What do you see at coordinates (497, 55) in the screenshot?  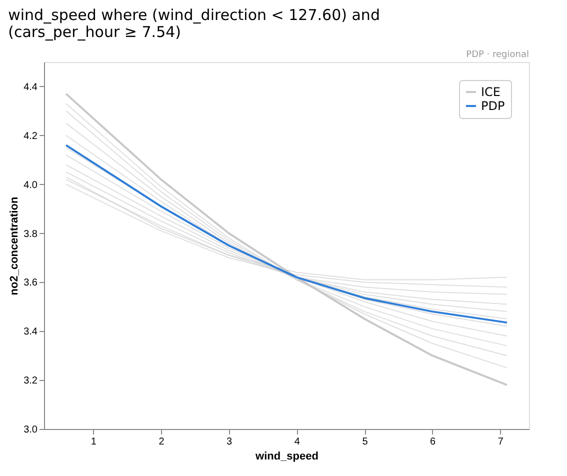 I see `text: PDP · regional` at bounding box center [497, 55].